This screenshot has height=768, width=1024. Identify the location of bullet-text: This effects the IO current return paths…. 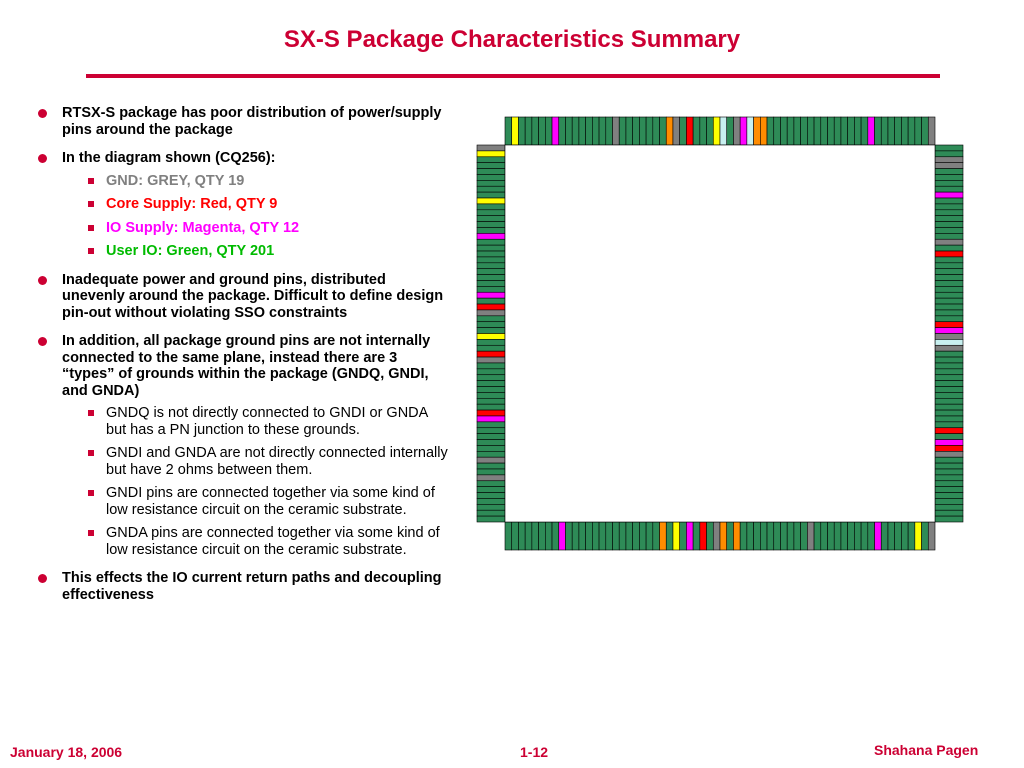
(252, 586).